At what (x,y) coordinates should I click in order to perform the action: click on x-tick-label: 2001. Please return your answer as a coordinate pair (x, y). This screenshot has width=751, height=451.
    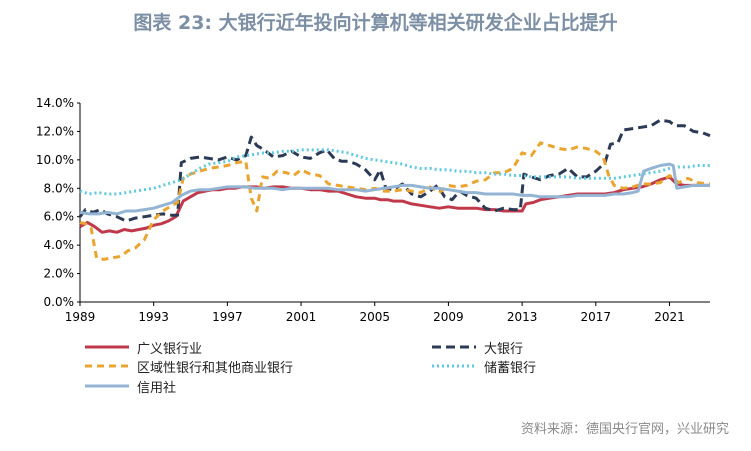
    Looking at the image, I should click on (301, 317).